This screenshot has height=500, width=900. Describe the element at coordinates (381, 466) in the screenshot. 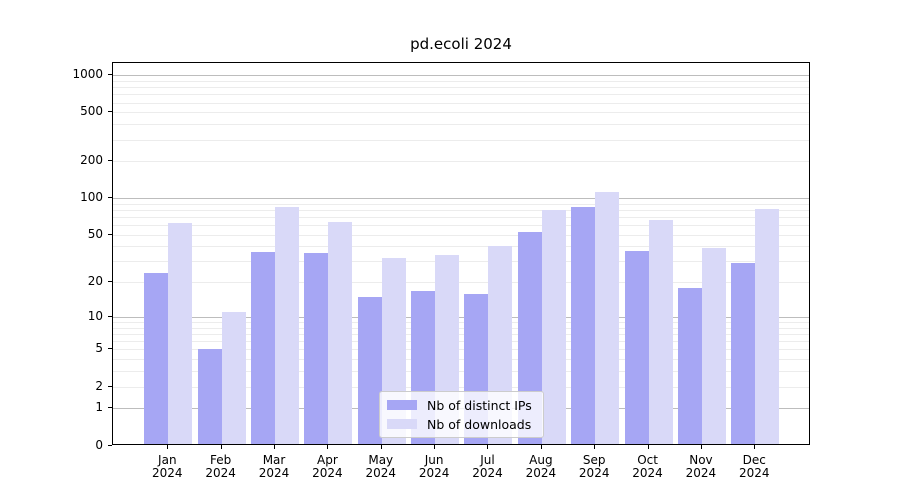

I see `x-tick-label: May 2024` at that location.